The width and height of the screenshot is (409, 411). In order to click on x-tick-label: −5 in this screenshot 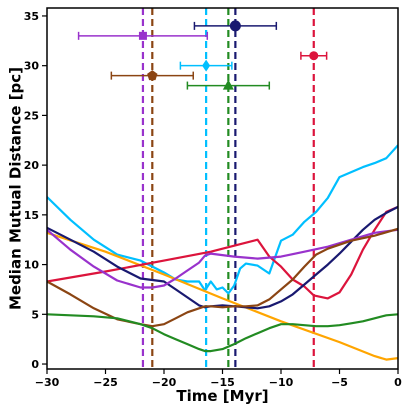, I will do `click(339, 382)`.